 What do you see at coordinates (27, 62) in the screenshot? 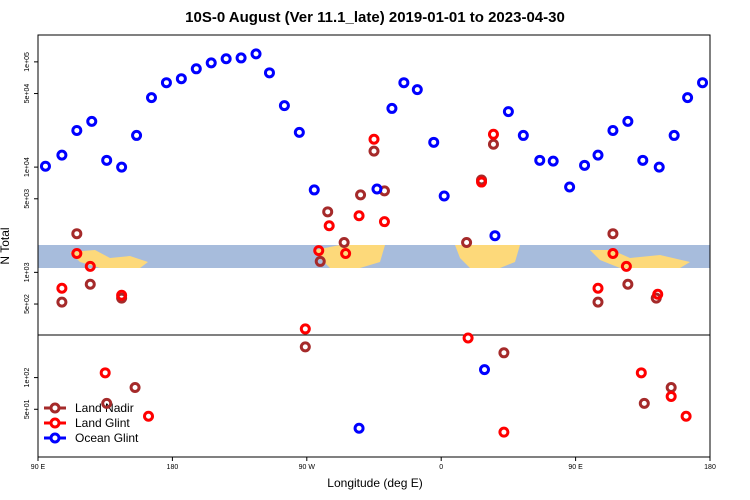
I see `y-tick-label: 1e+05` at bounding box center [27, 62].